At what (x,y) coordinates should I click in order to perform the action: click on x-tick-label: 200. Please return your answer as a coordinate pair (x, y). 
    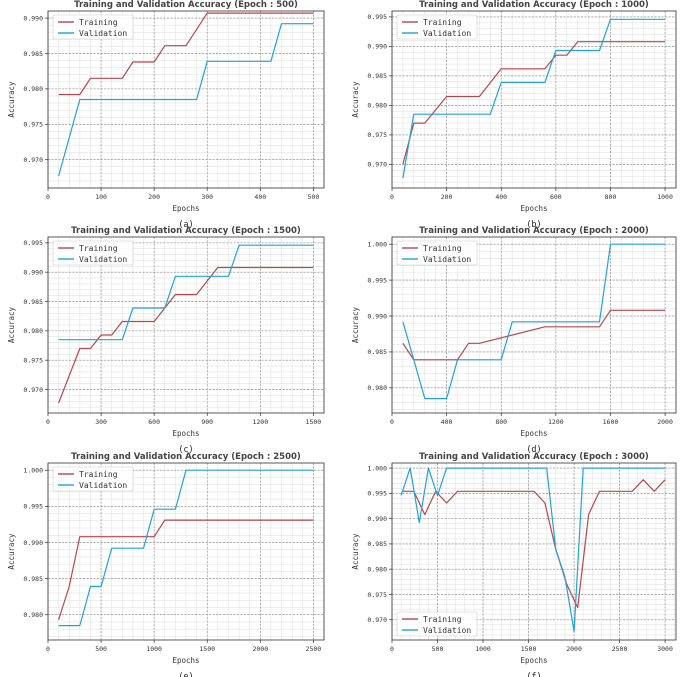
    Looking at the image, I should click on (447, 197).